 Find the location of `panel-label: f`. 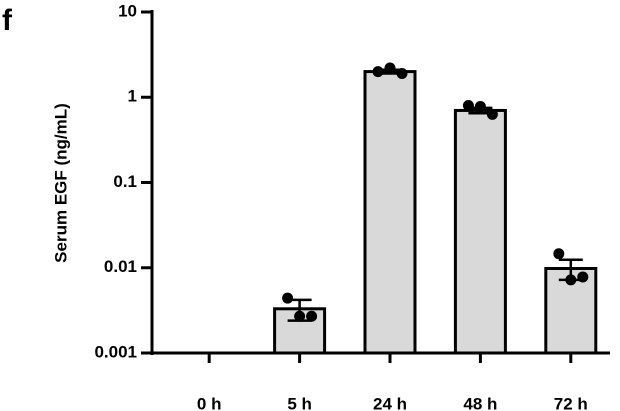

panel-label: f is located at coordinates (7, 20).